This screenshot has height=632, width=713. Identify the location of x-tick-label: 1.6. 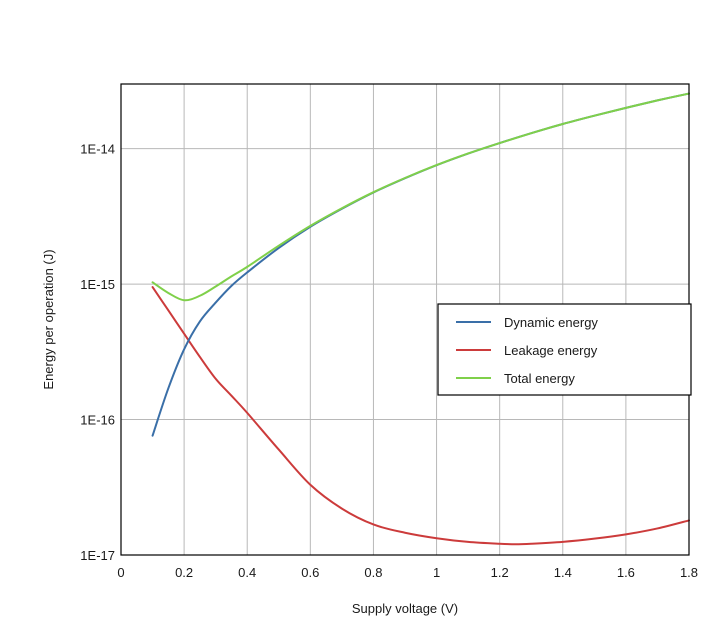
(626, 572).